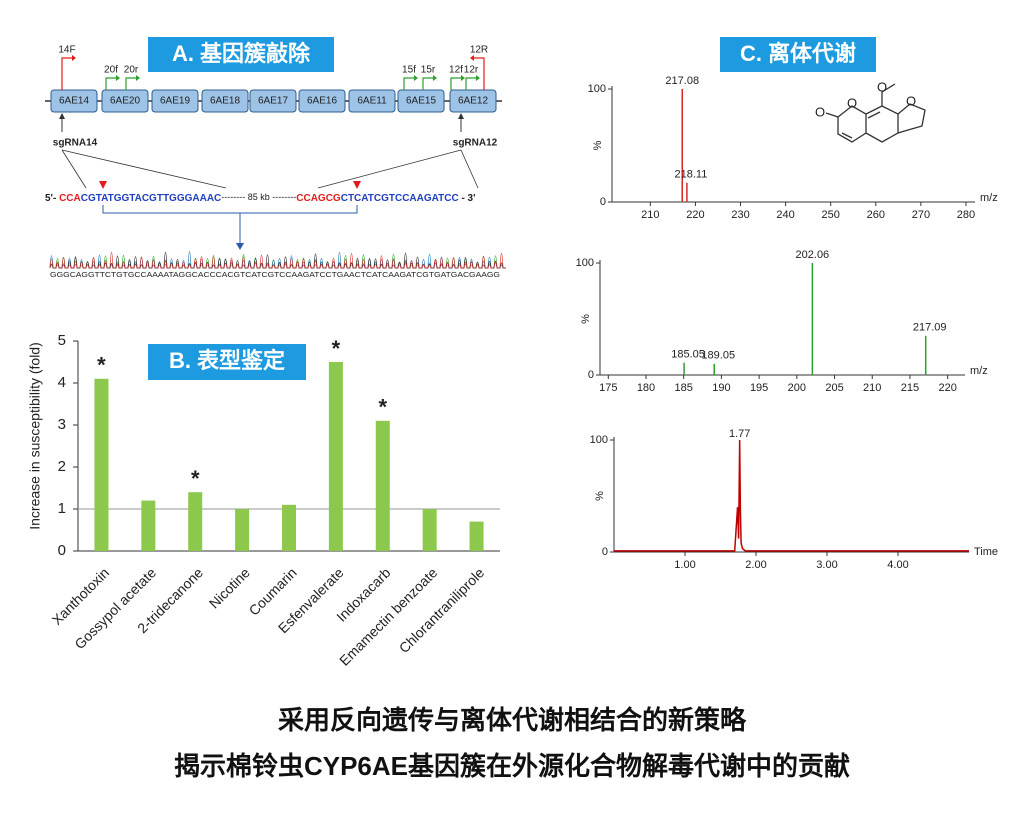  What do you see at coordinates (684, 388) in the screenshot?
I see `x-tick-label: 185` at bounding box center [684, 388].